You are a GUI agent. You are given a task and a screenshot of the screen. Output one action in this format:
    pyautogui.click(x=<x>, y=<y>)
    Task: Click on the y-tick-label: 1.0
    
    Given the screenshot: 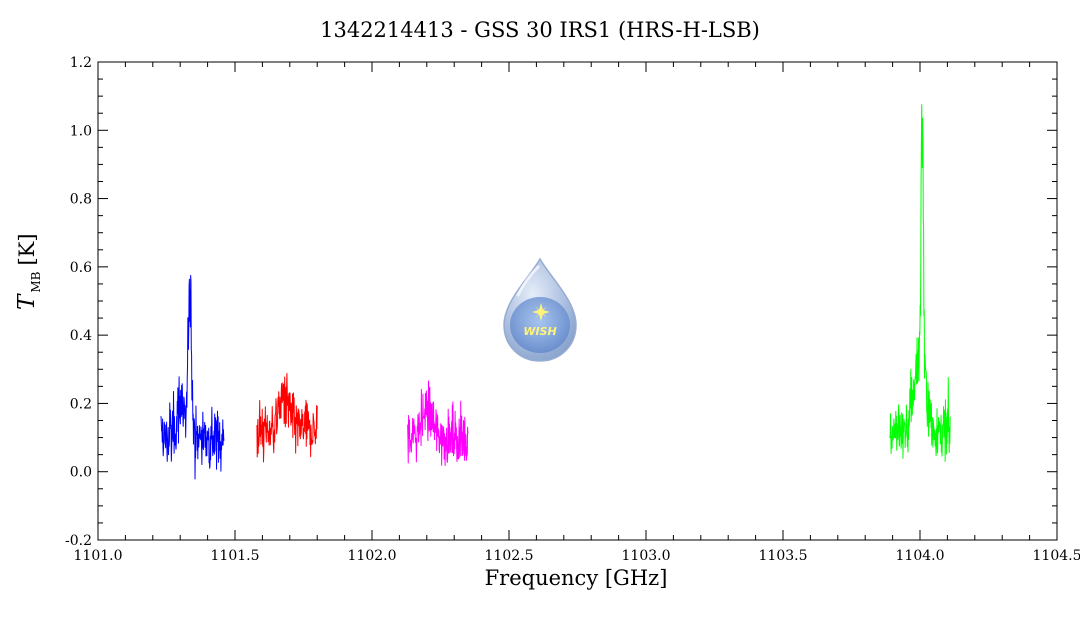 What is the action you would take?
    pyautogui.click(x=81, y=131)
    